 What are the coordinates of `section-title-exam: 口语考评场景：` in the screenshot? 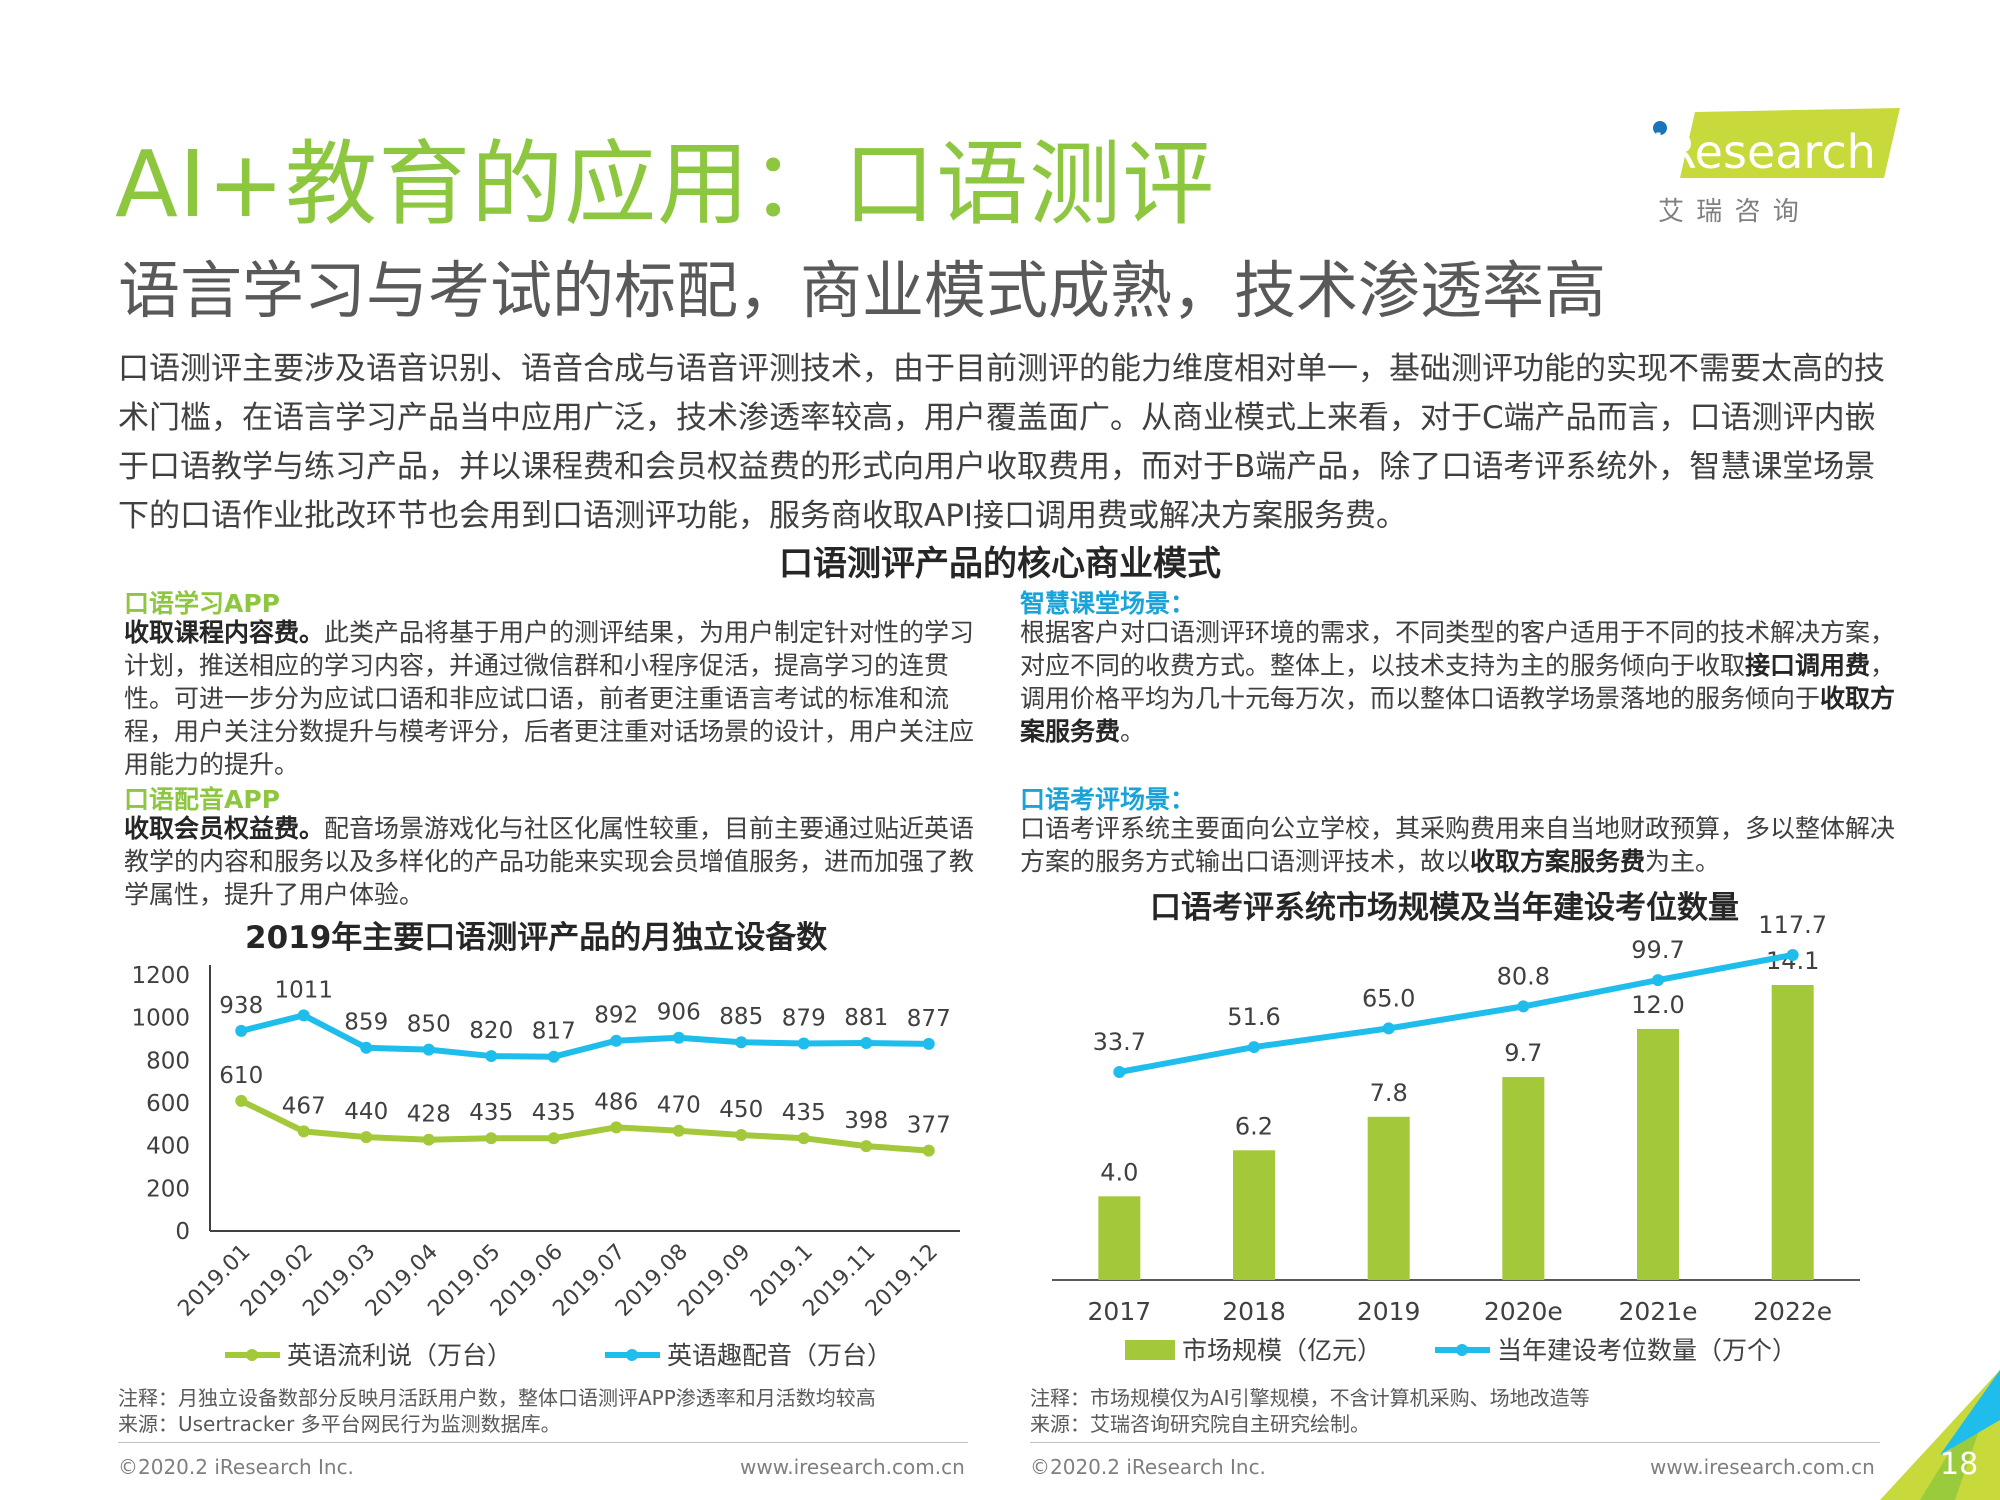 It's located at (1108, 799).